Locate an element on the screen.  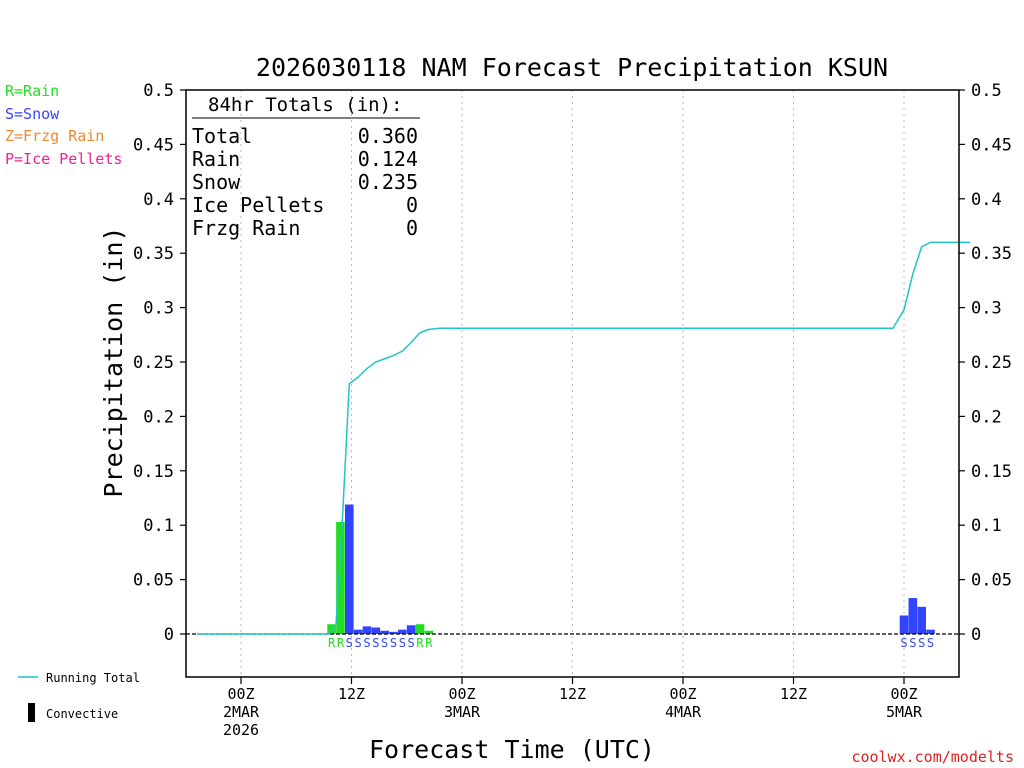
convective-swatch is located at coordinates (31, 712).